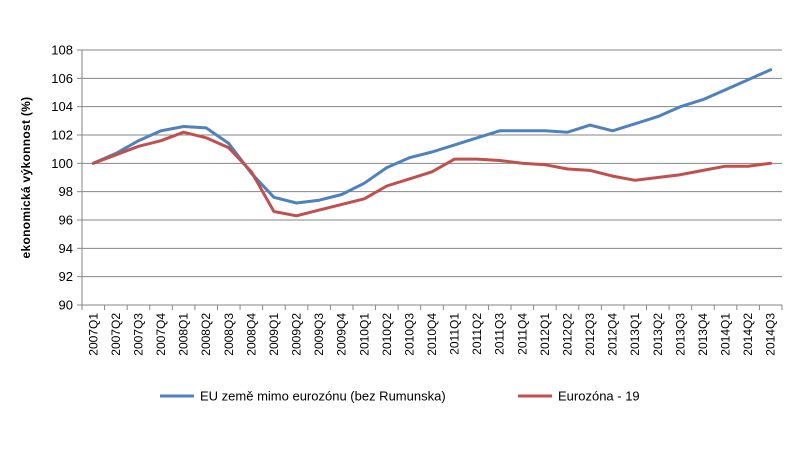  What do you see at coordinates (66, 305) in the screenshot?
I see `y-tick-label: 90` at bounding box center [66, 305].